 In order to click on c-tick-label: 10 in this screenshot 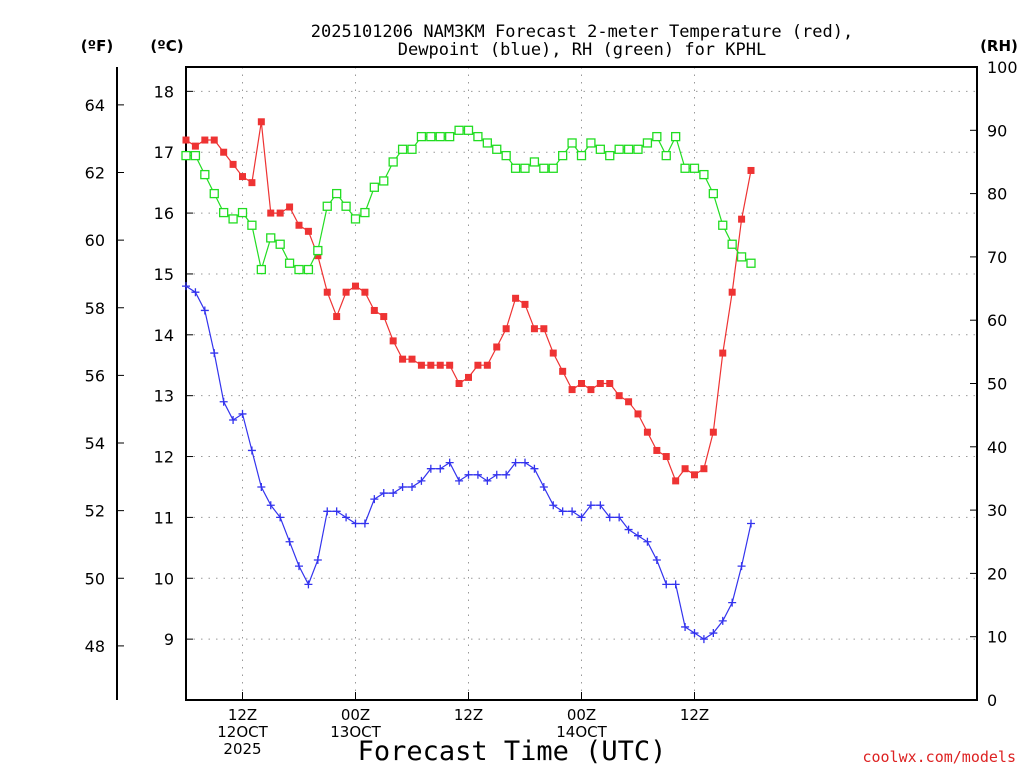, I will do `click(164, 578)`.